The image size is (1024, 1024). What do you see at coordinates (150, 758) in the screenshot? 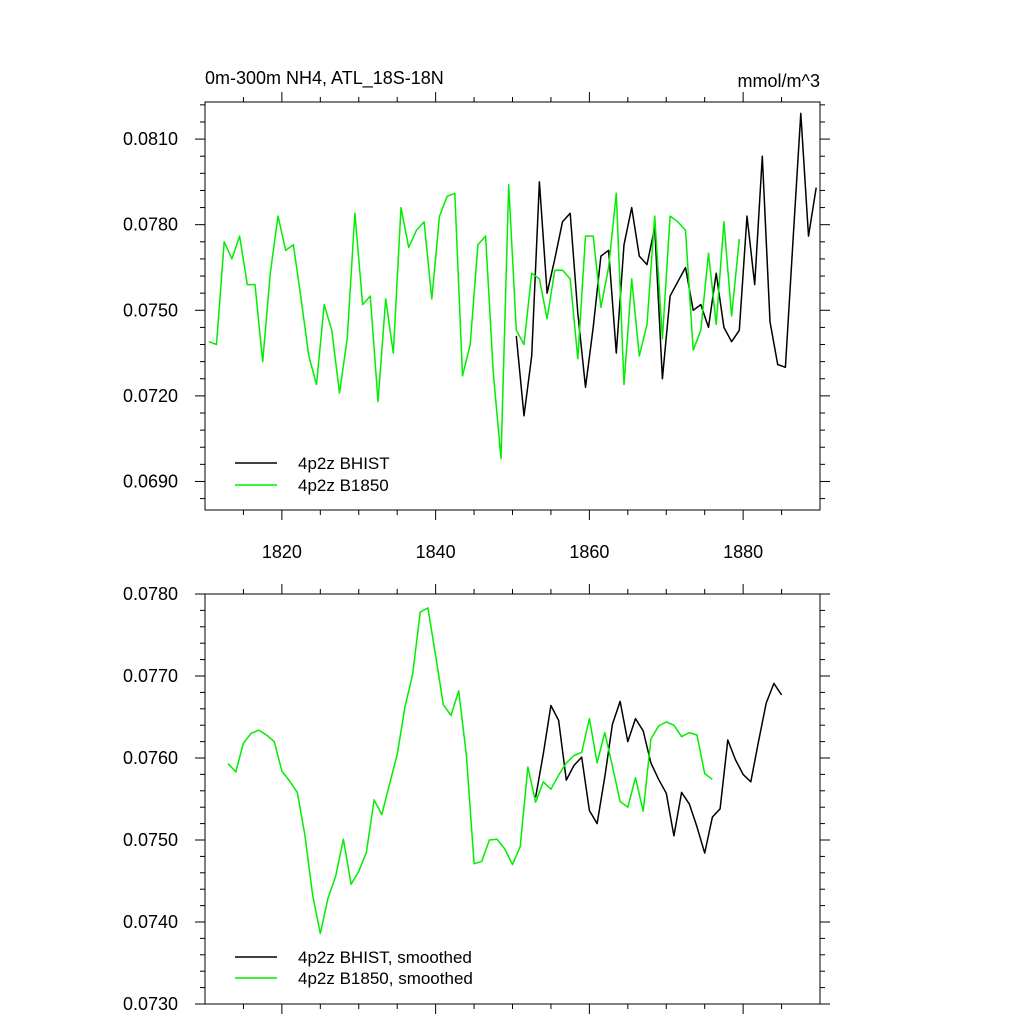
I see `y-tick-label: 0.0760` at bounding box center [150, 758].